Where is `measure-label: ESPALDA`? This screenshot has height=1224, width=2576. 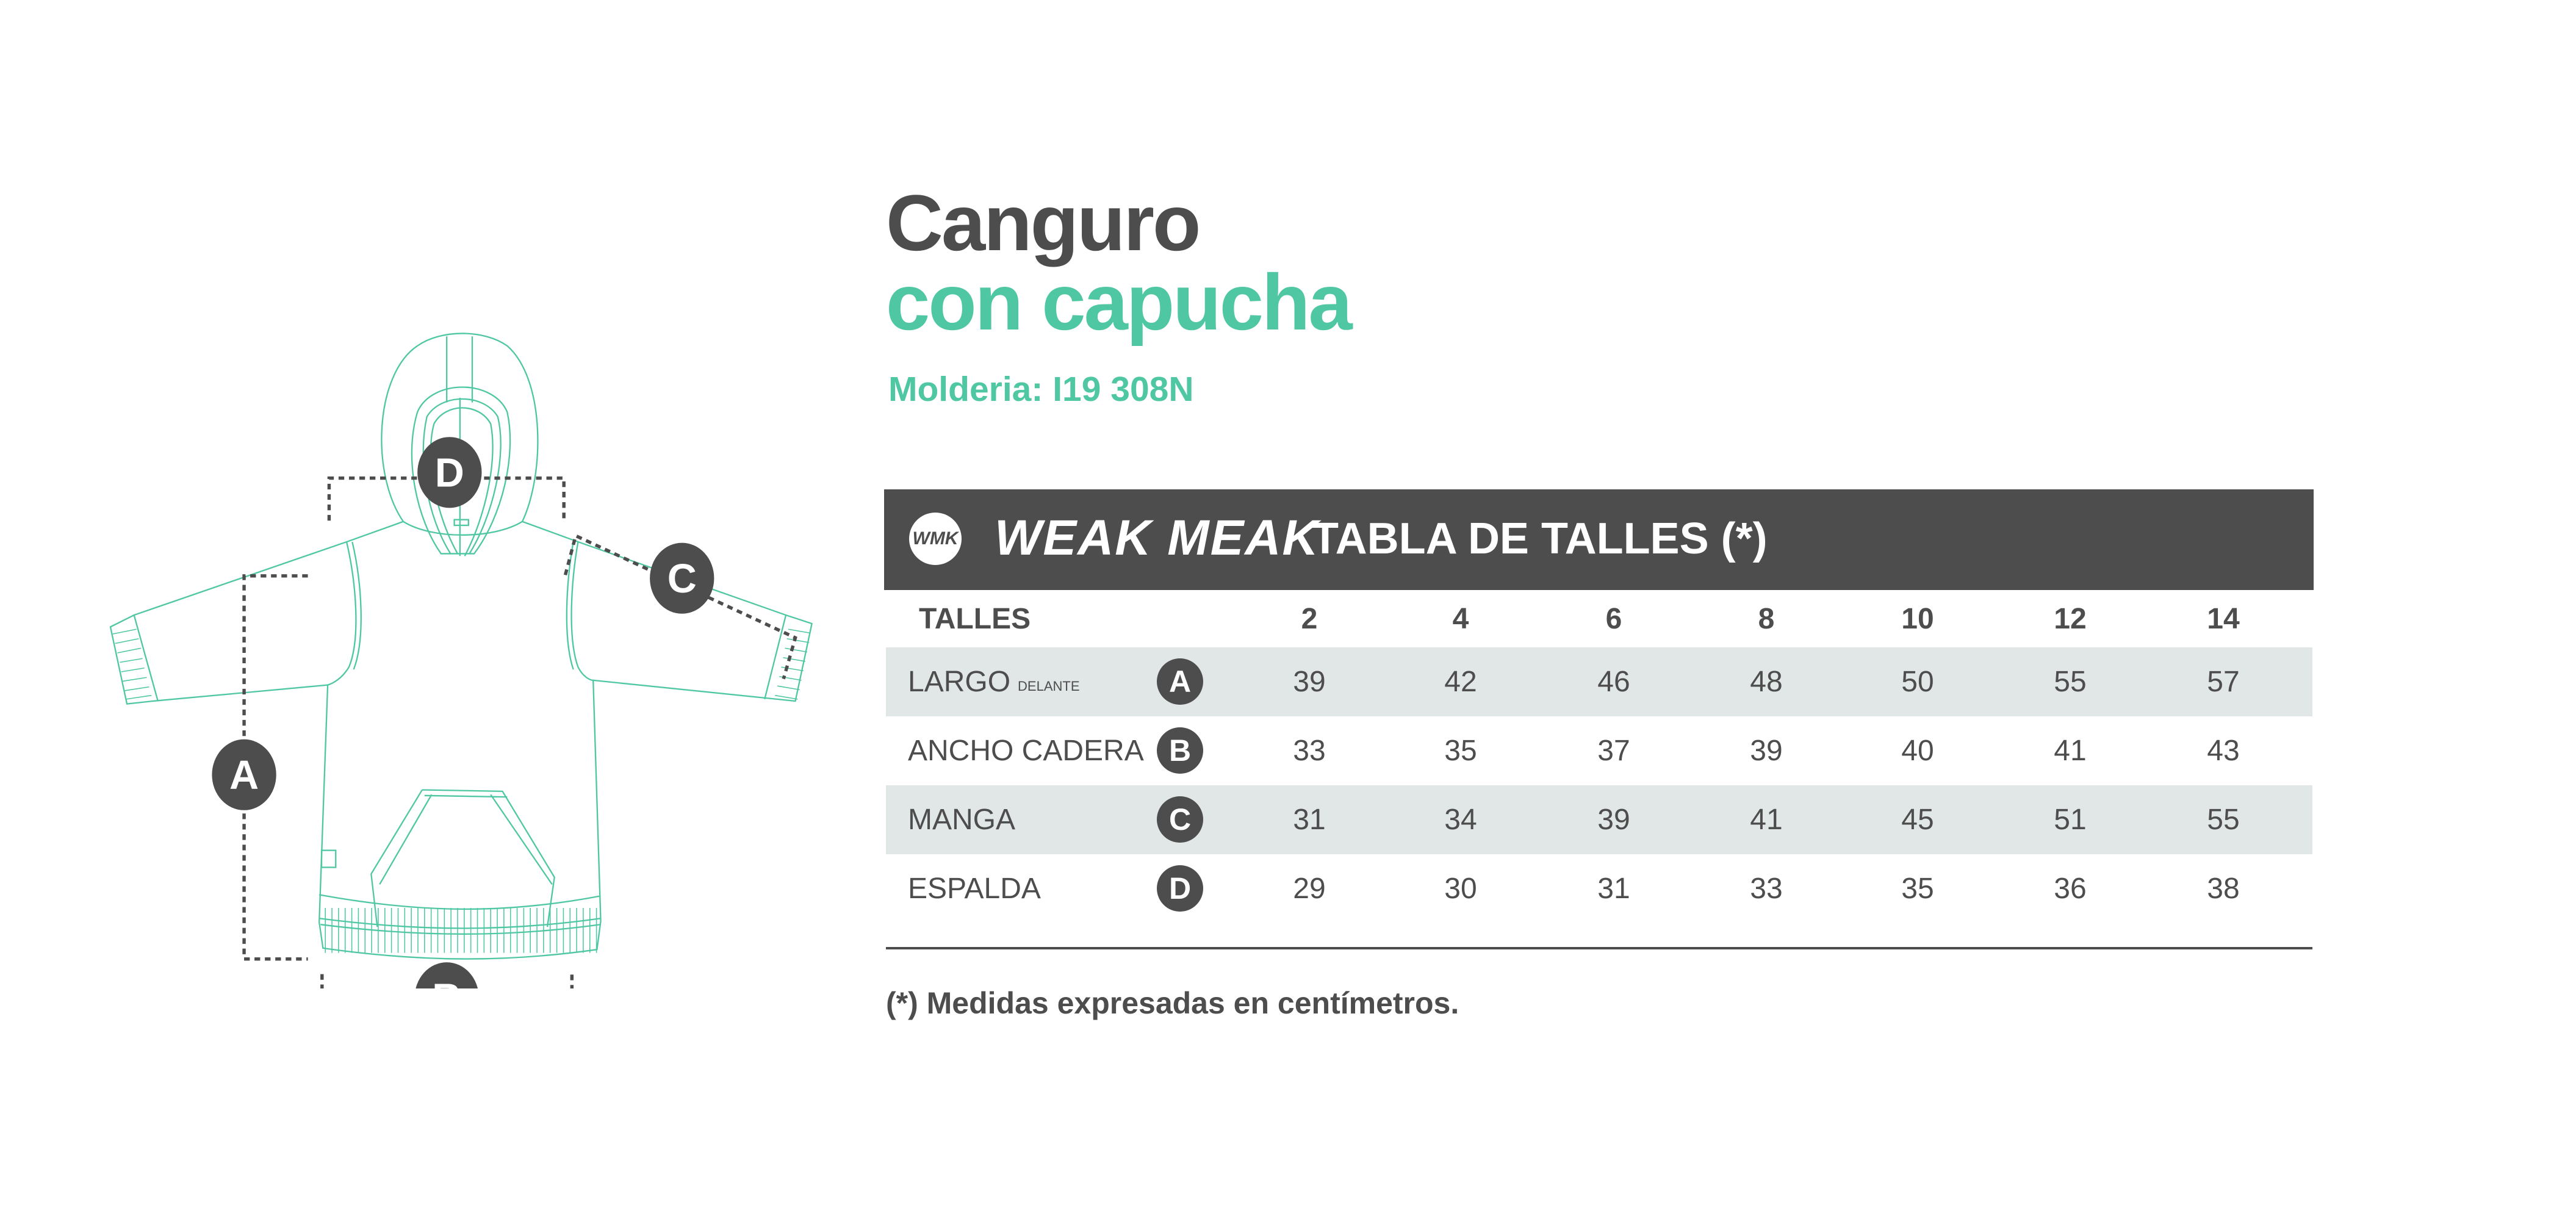
measure-label: ESPALDA is located at coordinates (974, 889).